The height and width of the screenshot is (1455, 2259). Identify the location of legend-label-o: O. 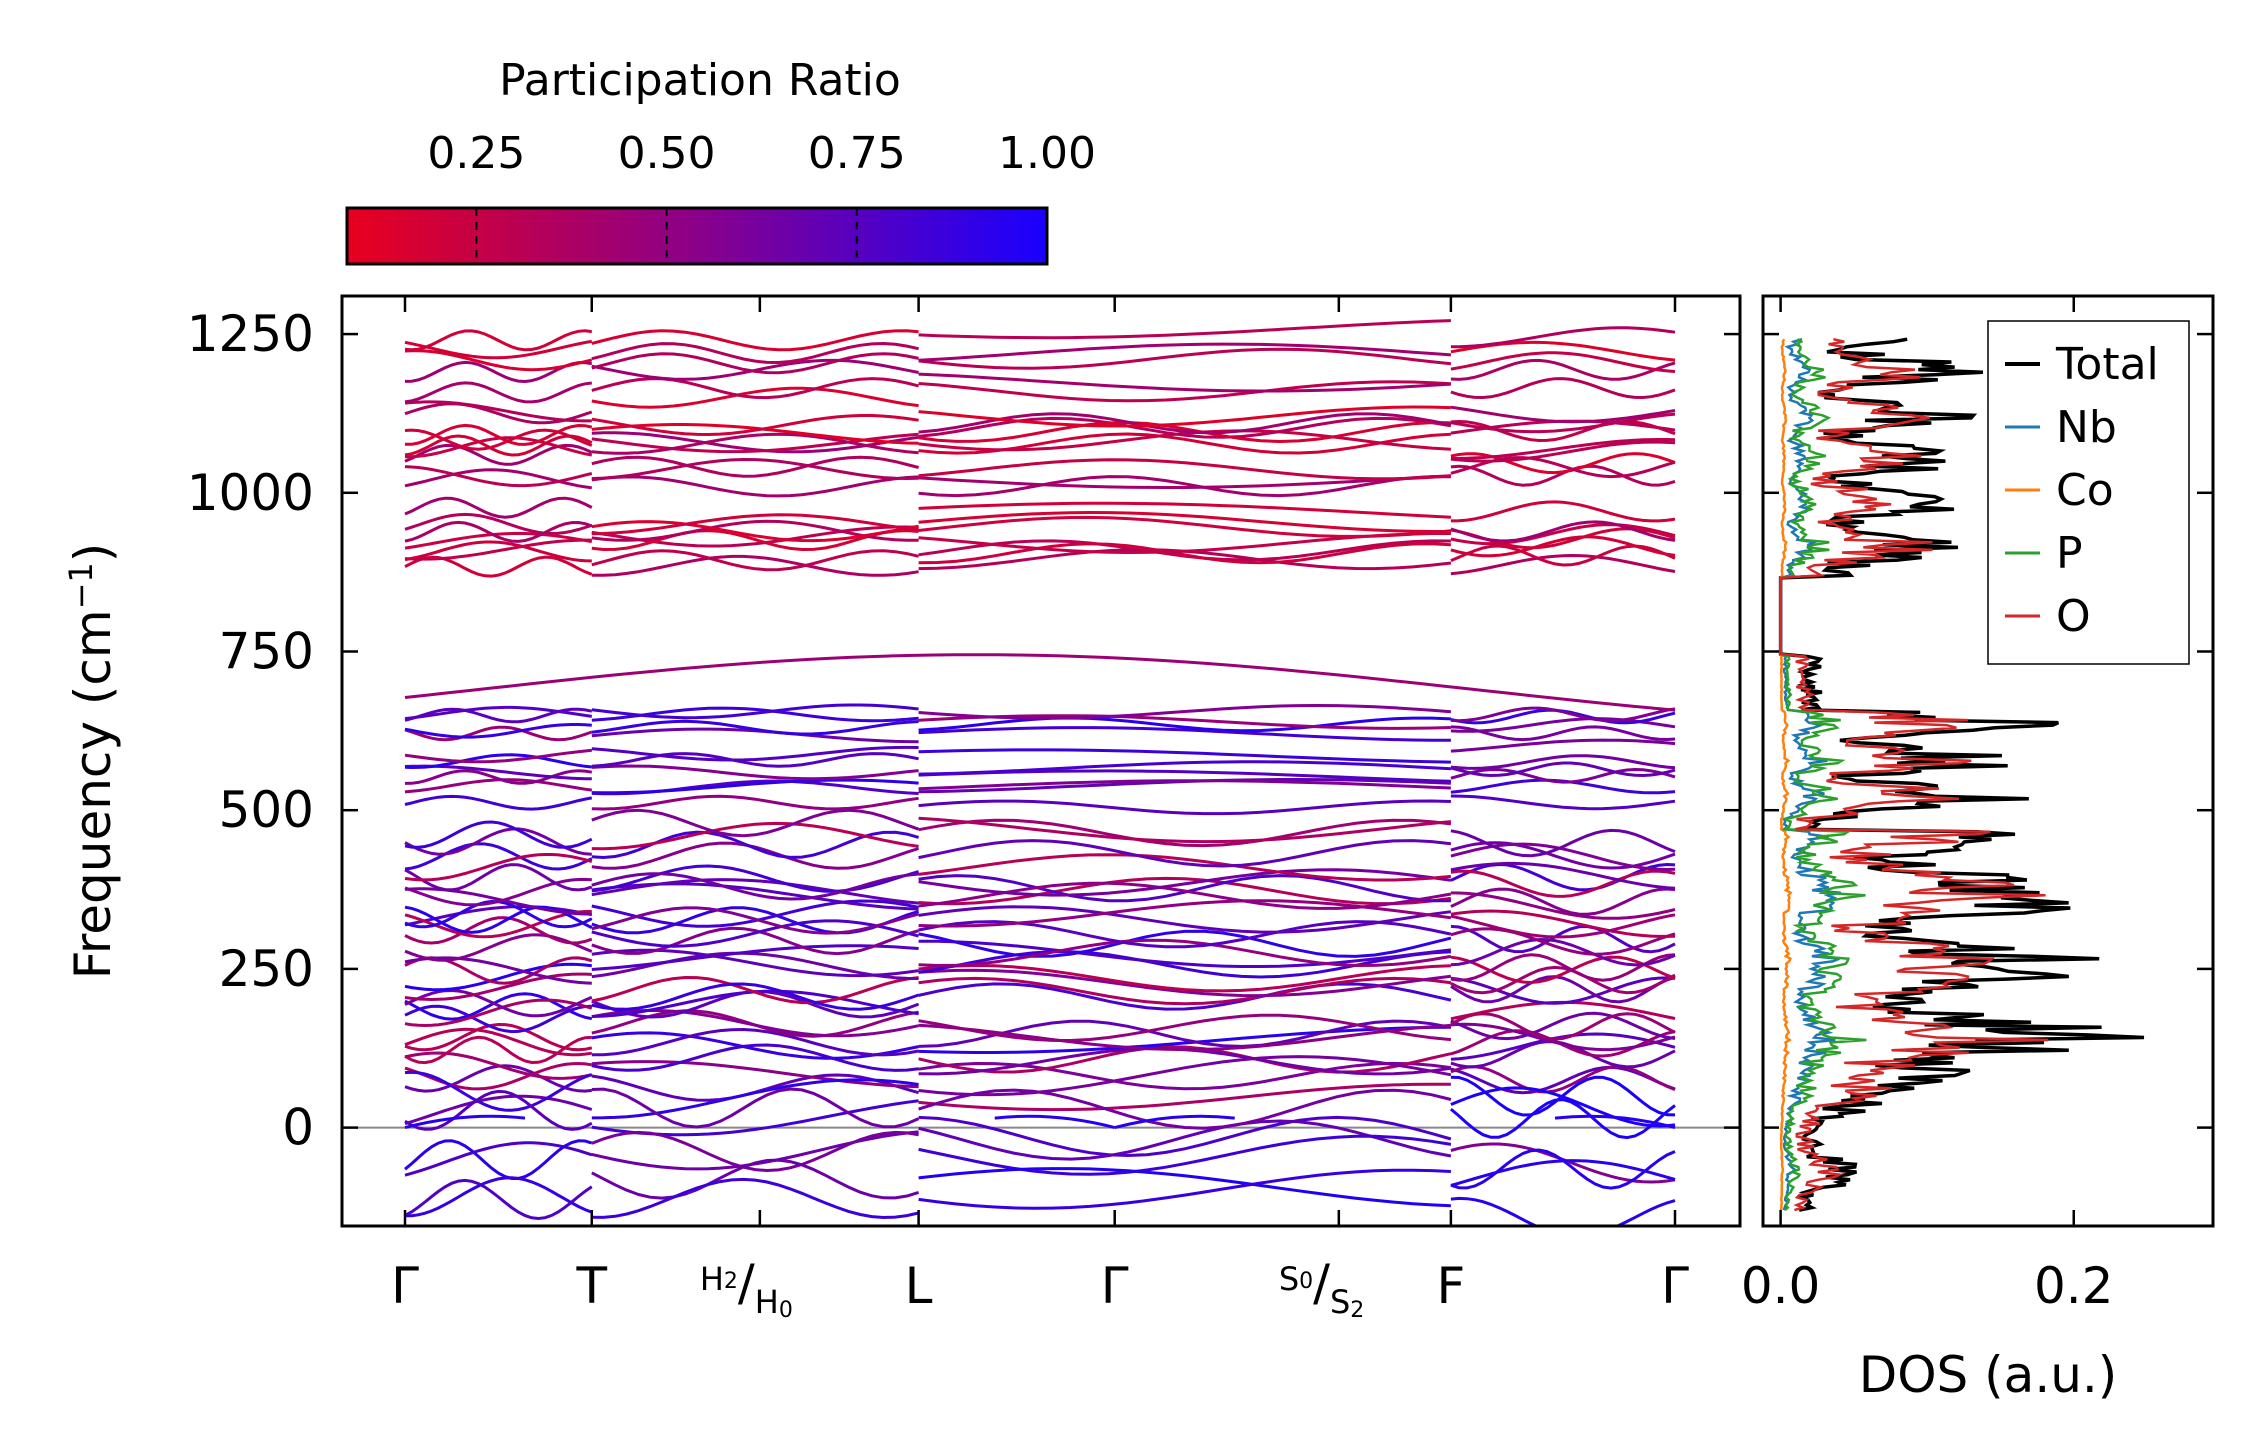
(2073, 616).